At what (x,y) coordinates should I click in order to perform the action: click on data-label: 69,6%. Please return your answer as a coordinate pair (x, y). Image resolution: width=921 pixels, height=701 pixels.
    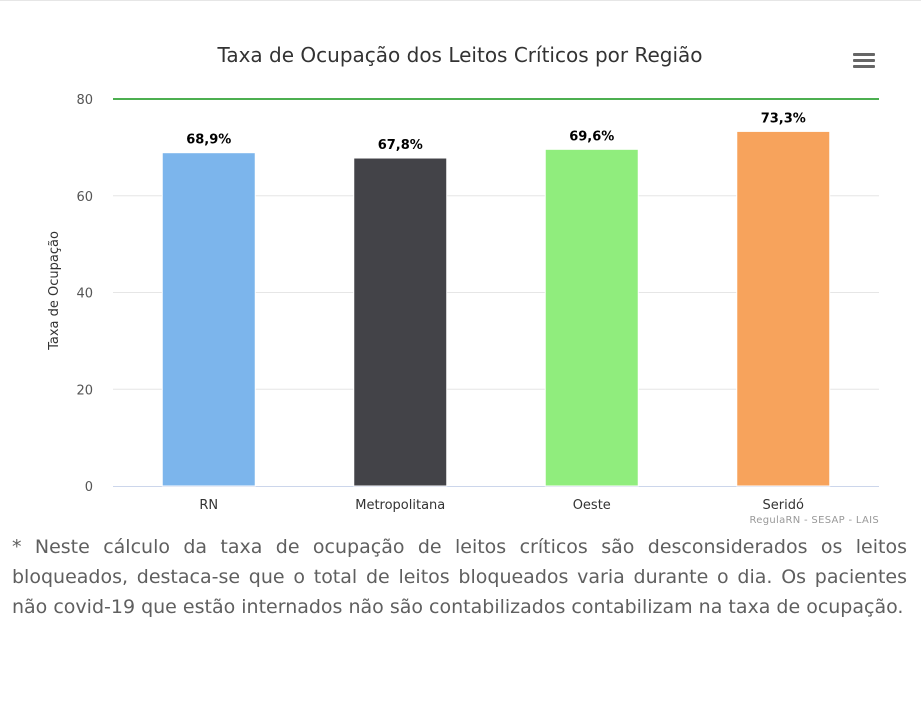
    Looking at the image, I should click on (591, 136).